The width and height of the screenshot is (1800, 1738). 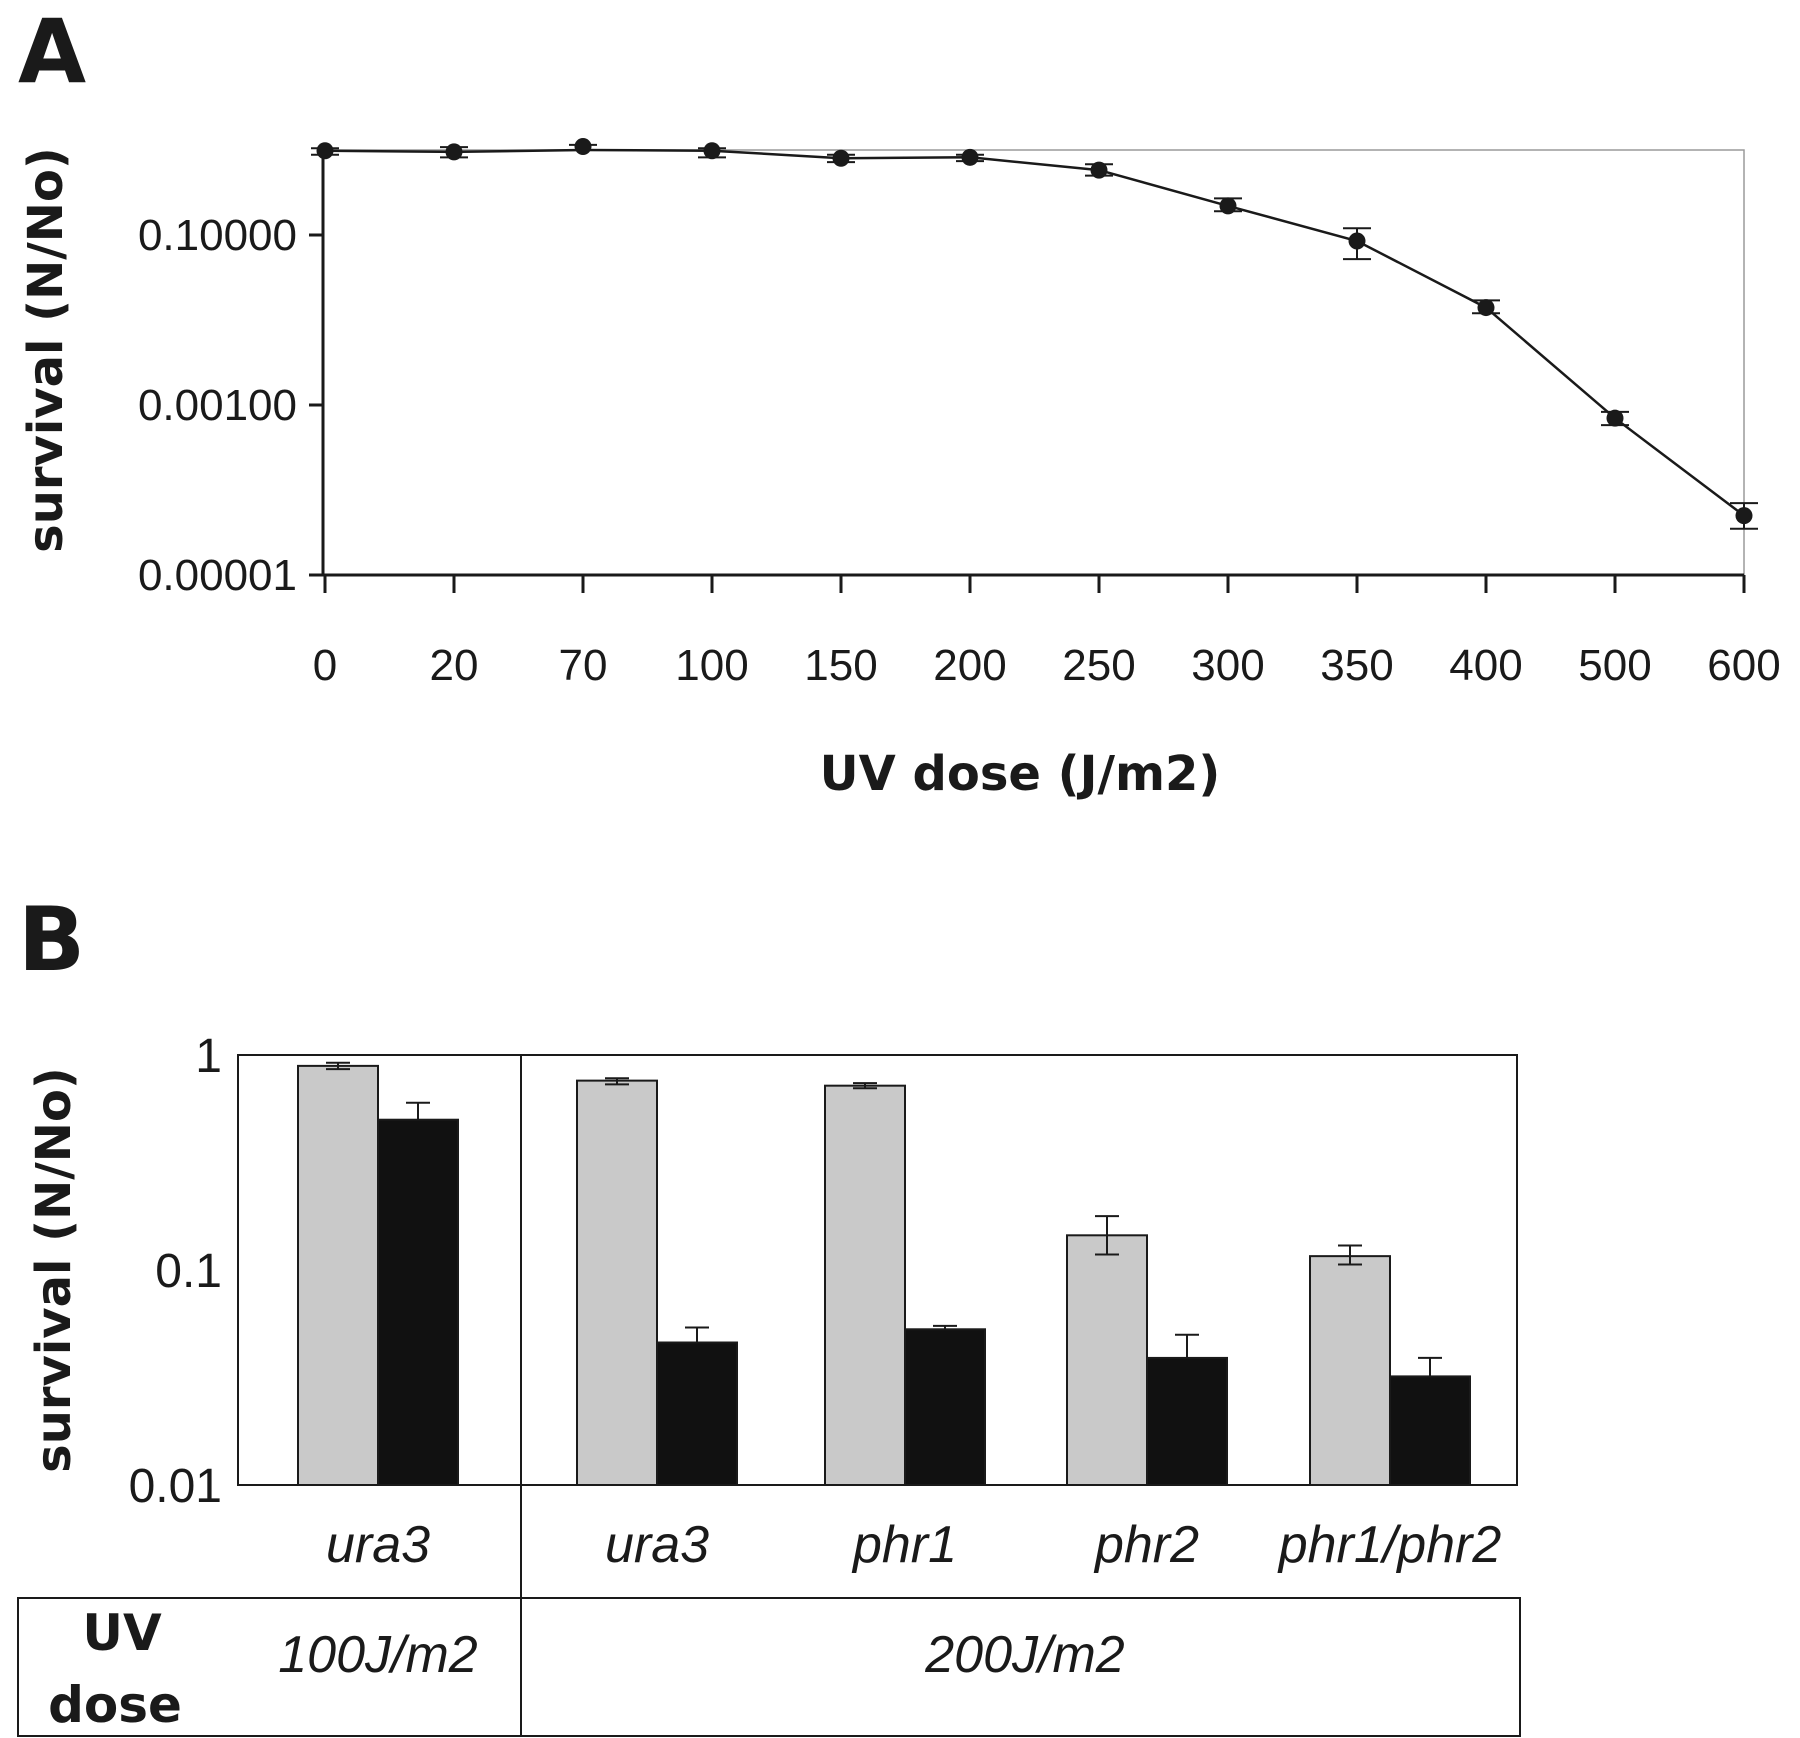 What do you see at coordinates (122, 1633) in the screenshot?
I see `dose-row-label-line1: UV` at bounding box center [122, 1633].